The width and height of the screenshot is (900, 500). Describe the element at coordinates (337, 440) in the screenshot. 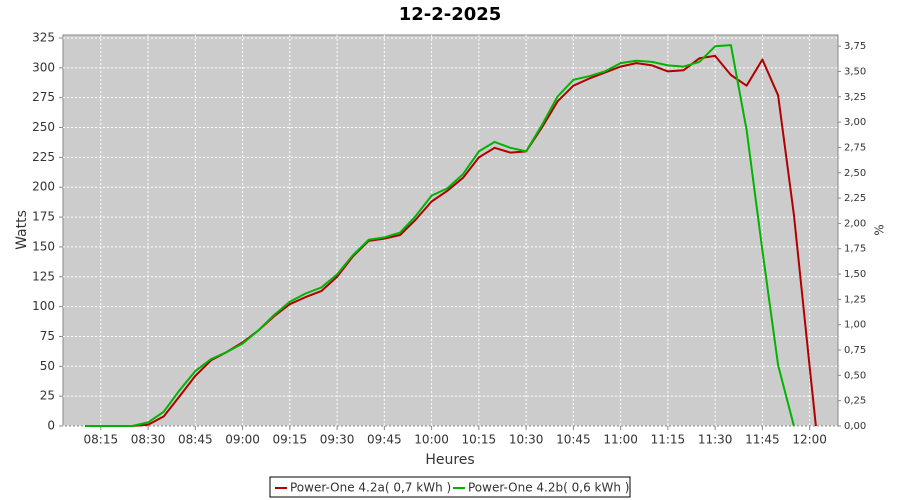

I see `x-tick-label: 09:30` at that location.